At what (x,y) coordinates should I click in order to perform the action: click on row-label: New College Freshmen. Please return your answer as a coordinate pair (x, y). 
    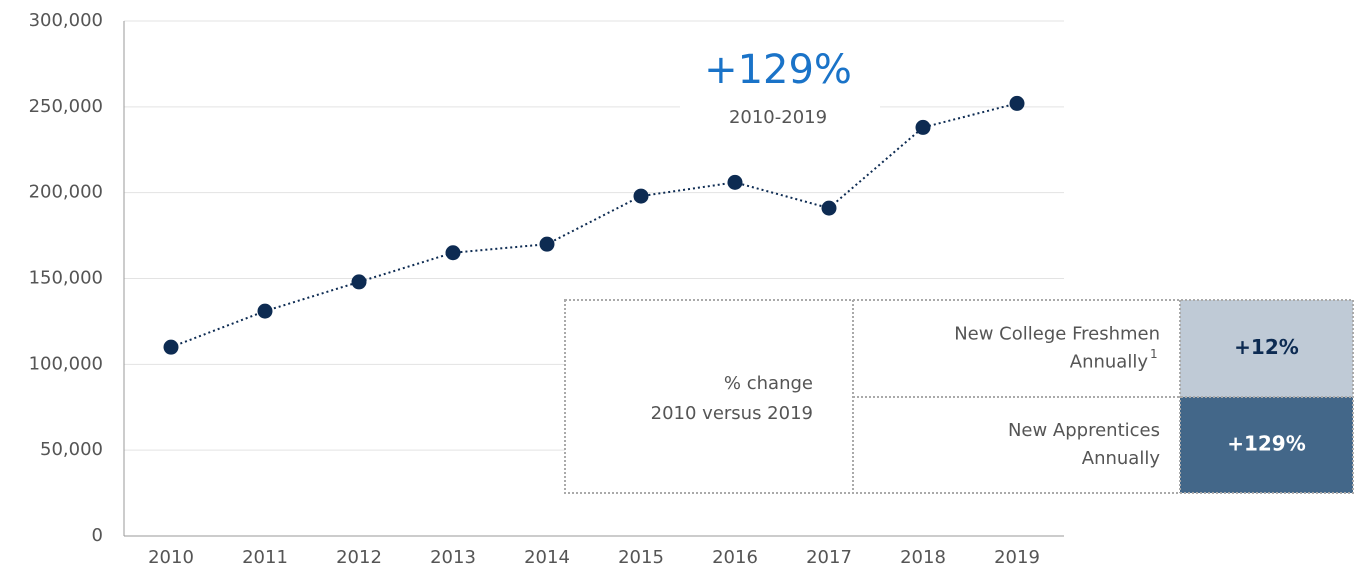
    Looking at the image, I should click on (1057, 334).